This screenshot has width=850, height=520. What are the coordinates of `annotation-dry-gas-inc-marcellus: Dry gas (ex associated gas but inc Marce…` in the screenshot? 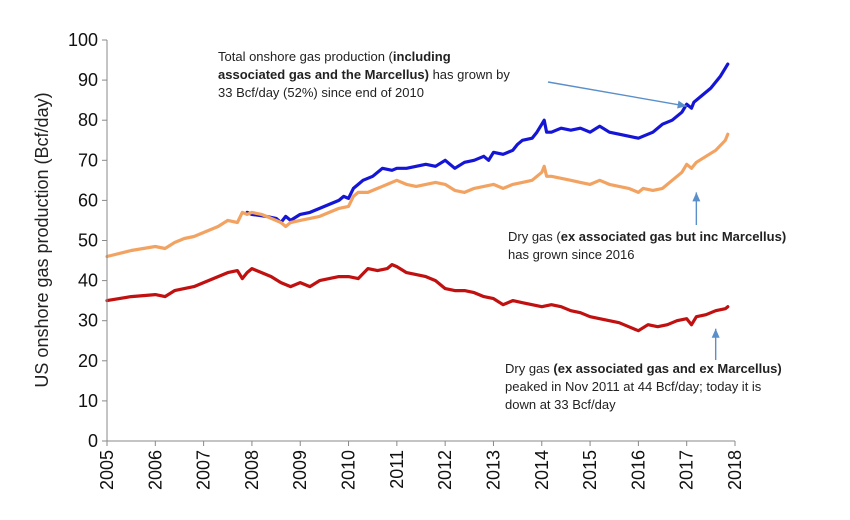 It's located at (647, 246).